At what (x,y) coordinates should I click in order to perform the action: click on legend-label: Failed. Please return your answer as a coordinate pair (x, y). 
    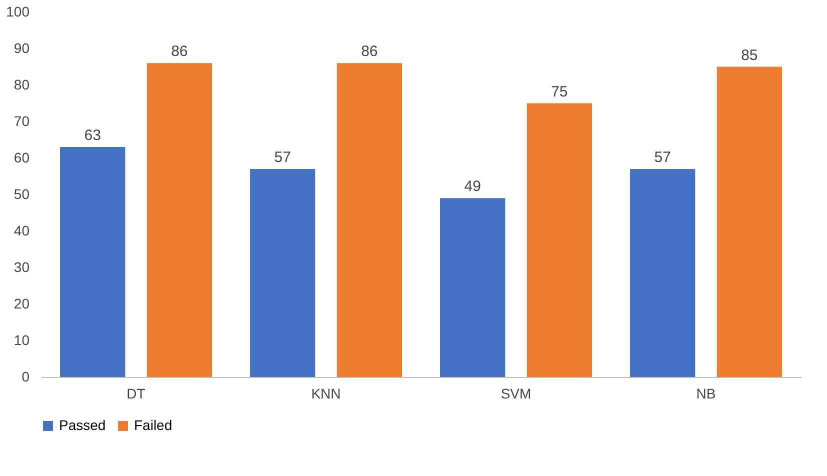
    Looking at the image, I should click on (153, 425).